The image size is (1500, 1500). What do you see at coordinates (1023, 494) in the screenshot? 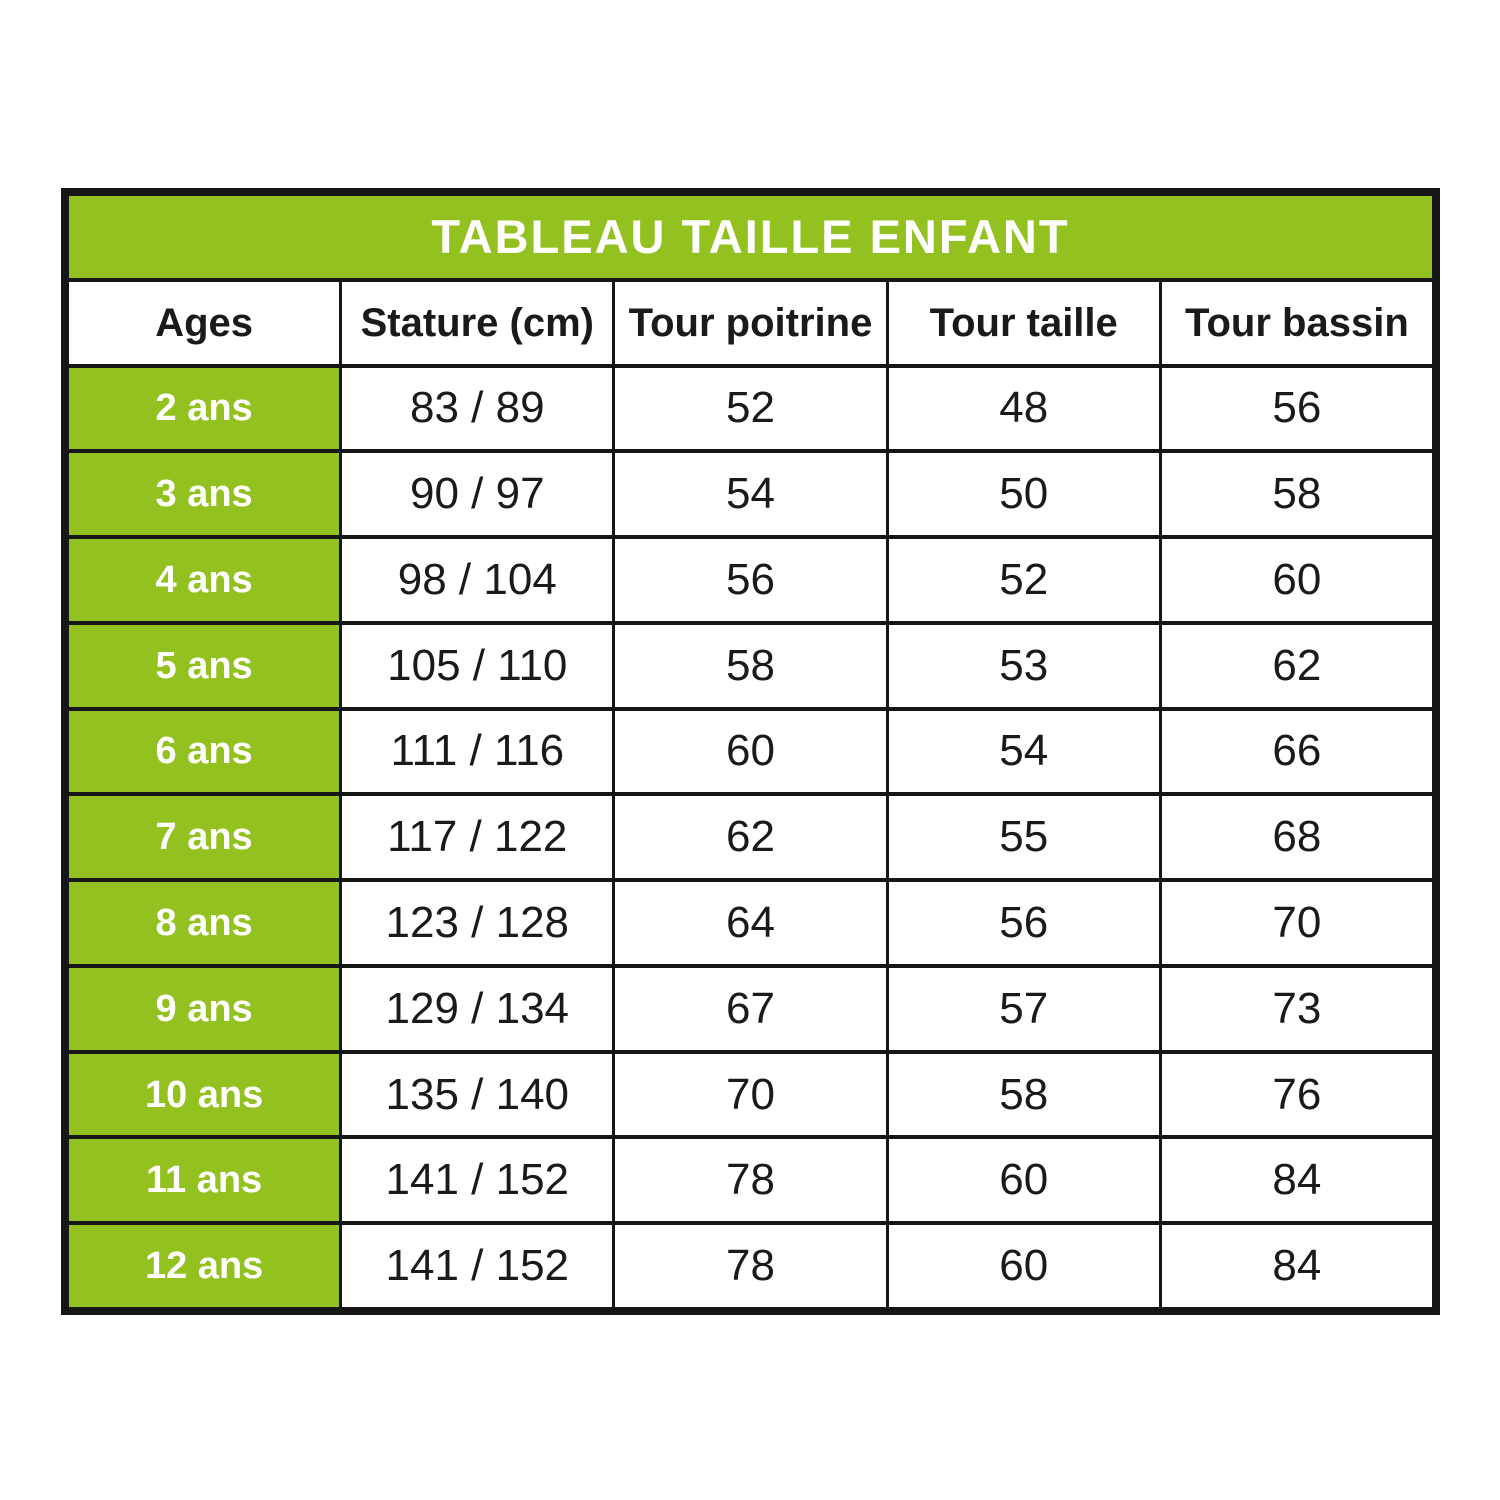
I see `taille-cell: 50` at bounding box center [1023, 494].